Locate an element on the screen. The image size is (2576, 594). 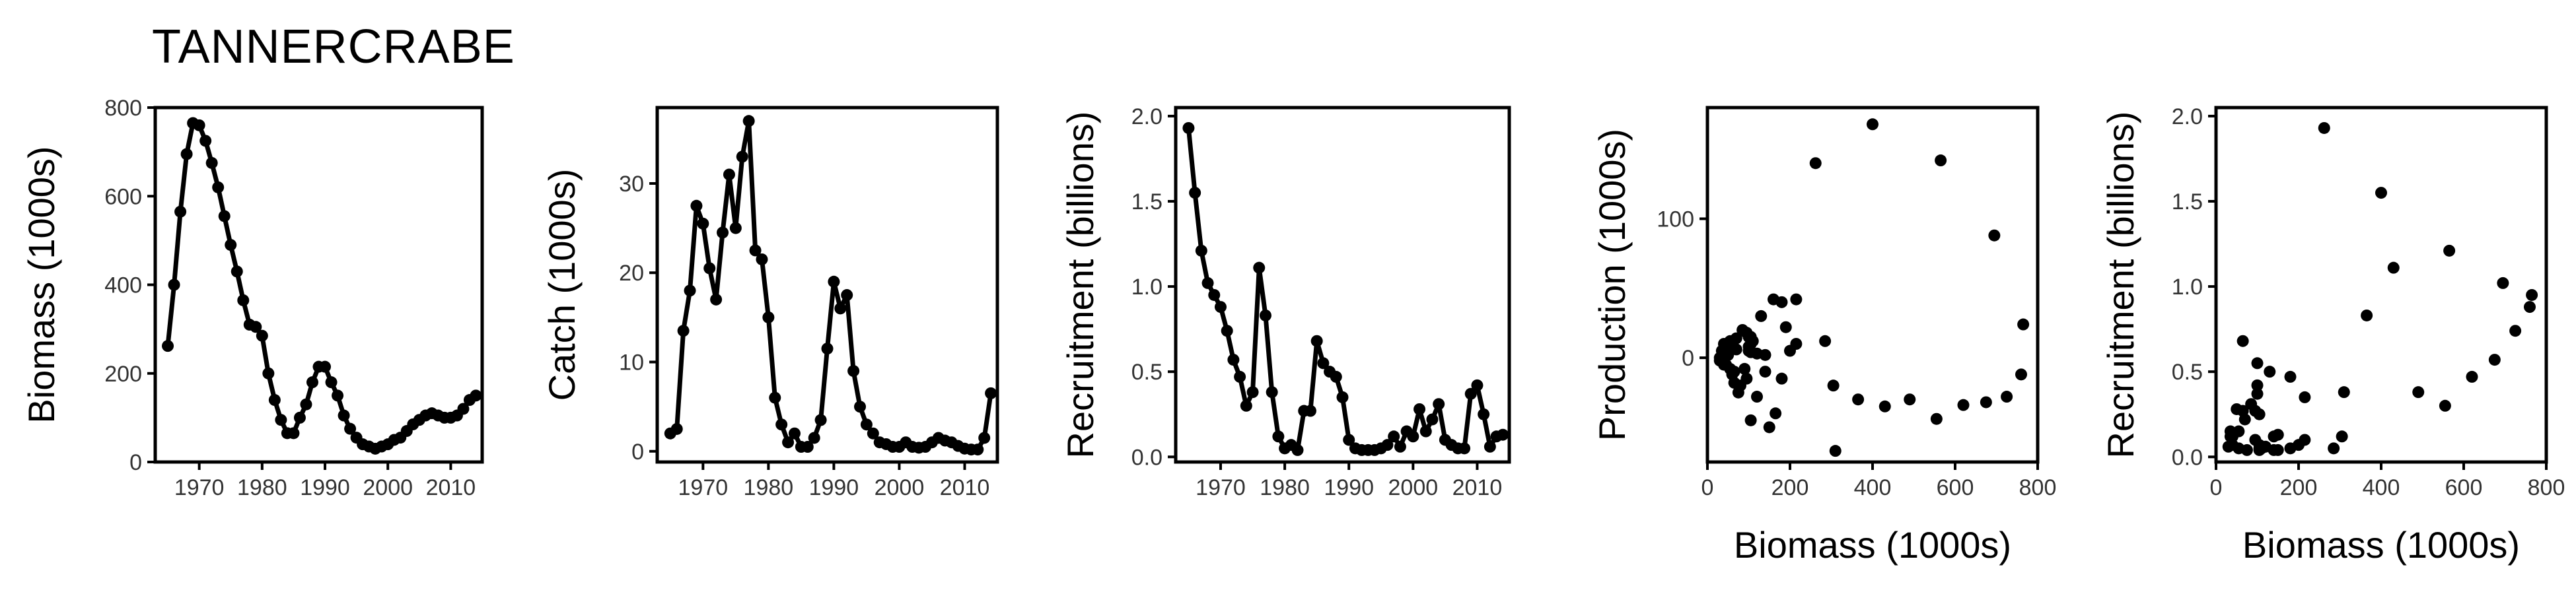
plot-frame is located at coordinates (1872, 285).